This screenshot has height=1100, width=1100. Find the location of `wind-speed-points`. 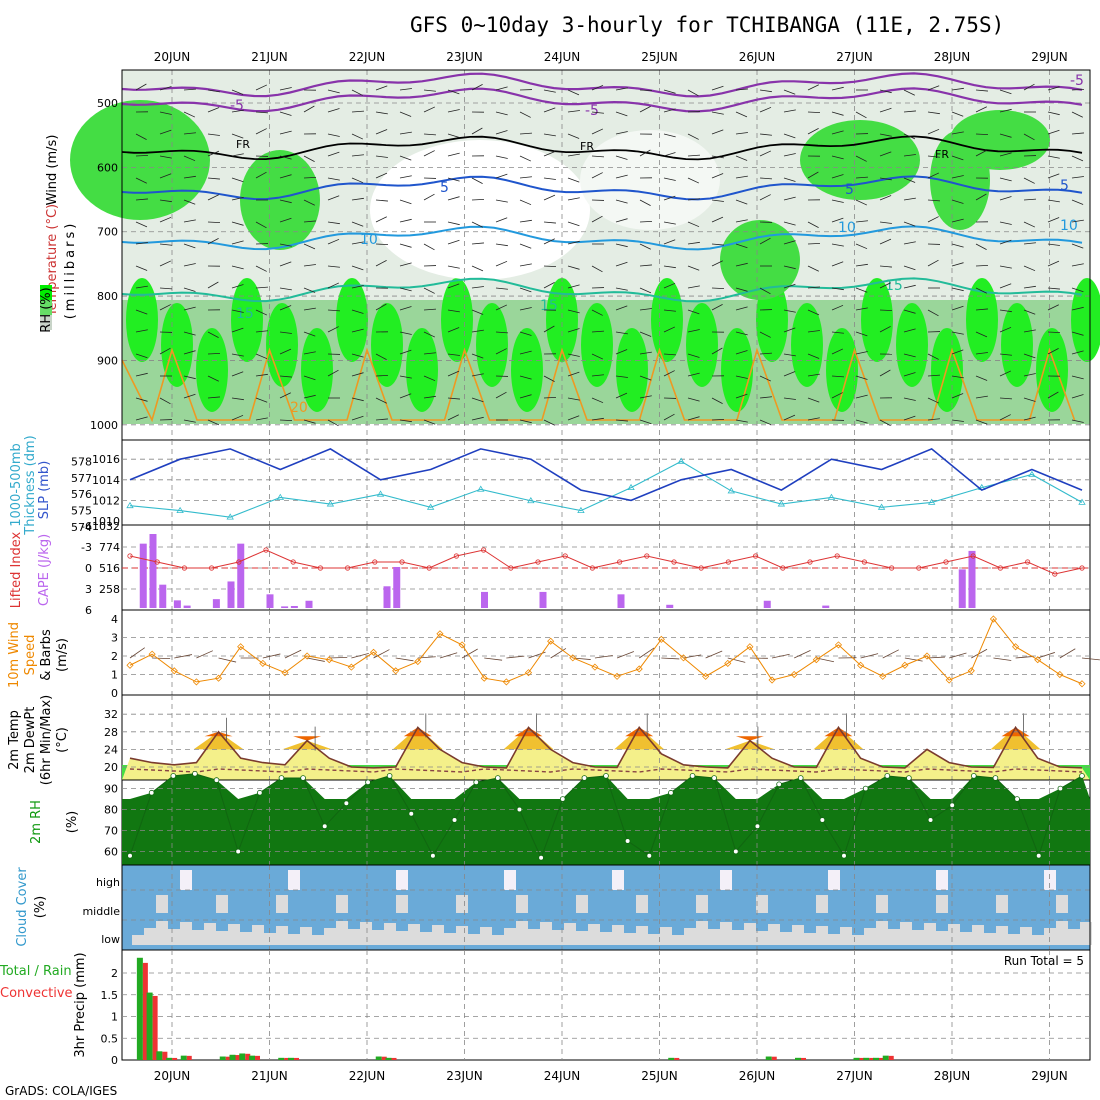

wind-speed-points is located at coordinates (606, 651).